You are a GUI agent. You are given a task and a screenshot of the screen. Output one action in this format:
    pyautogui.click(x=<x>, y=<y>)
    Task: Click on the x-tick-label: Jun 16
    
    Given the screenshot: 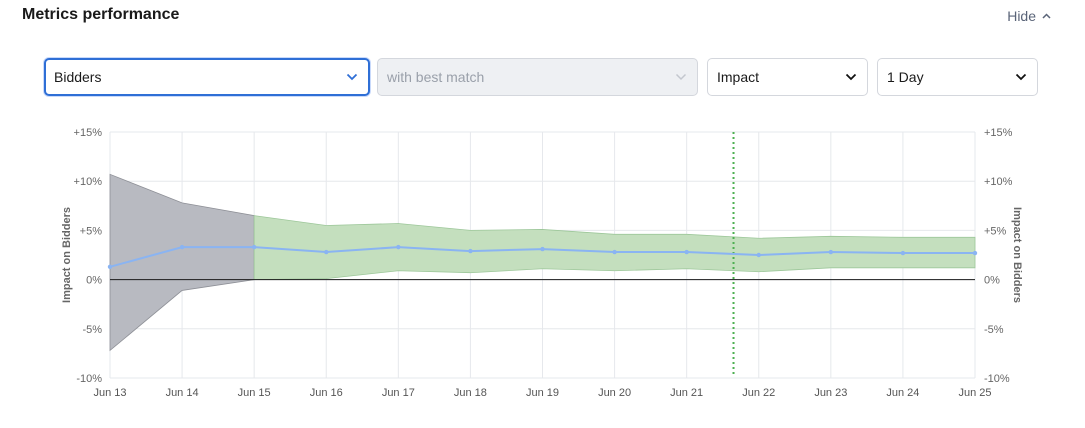 What is the action you would take?
    pyautogui.click(x=326, y=393)
    